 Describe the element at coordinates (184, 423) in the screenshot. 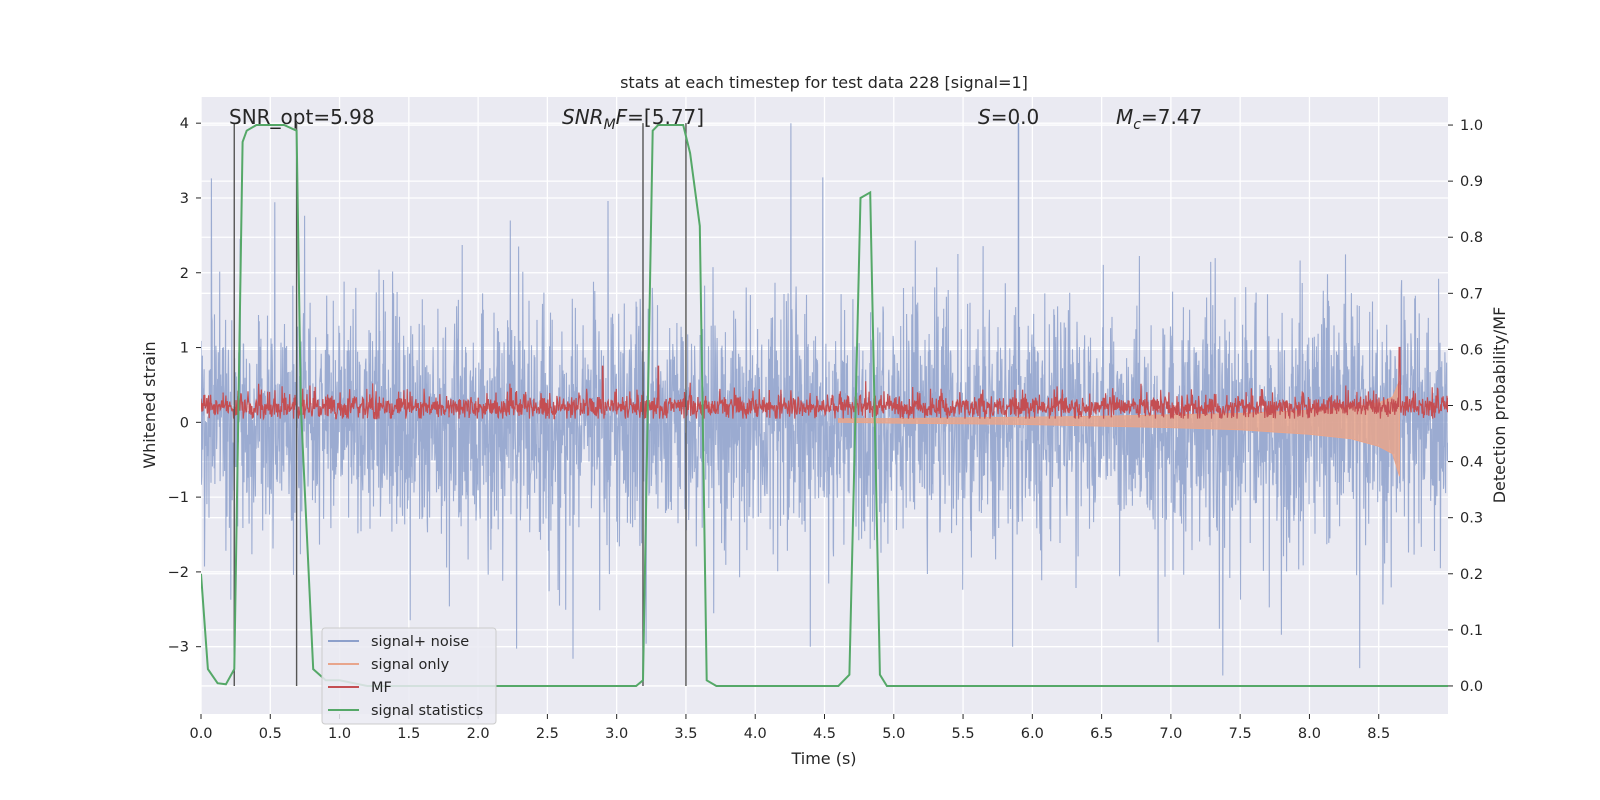

I see `y-tick-label-3: 0` at that location.